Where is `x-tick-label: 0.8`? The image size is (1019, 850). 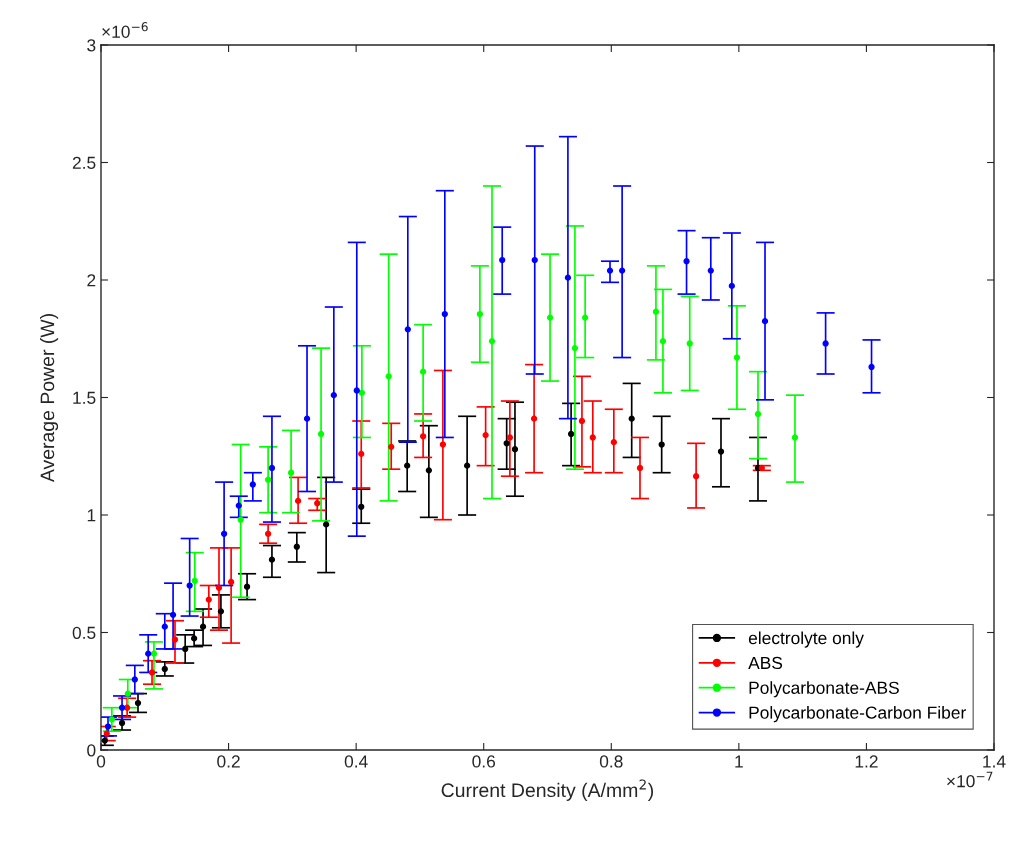 x-tick-label: 0.8 is located at coordinates (611, 761).